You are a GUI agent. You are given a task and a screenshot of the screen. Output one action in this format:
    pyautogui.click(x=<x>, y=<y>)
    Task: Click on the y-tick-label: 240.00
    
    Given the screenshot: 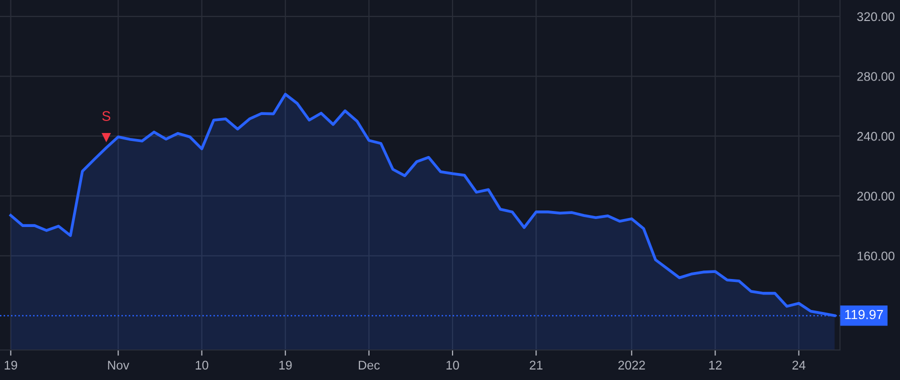 What is the action you would take?
    pyautogui.click(x=875, y=136)
    